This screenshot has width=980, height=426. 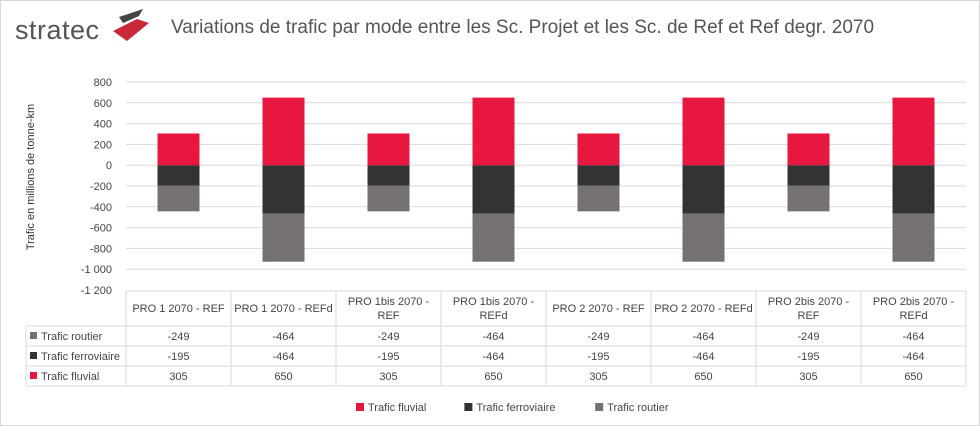 What do you see at coordinates (57, 30) in the screenshot?
I see `stratec-logo: stratec` at bounding box center [57, 30].